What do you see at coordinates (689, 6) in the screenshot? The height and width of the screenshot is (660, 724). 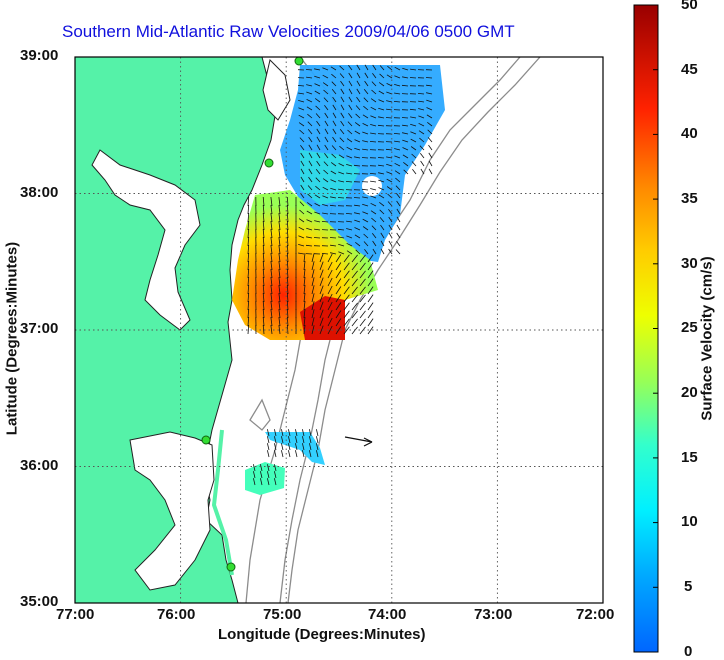 I see `colorbar-tick-label: 50` at bounding box center [689, 6].